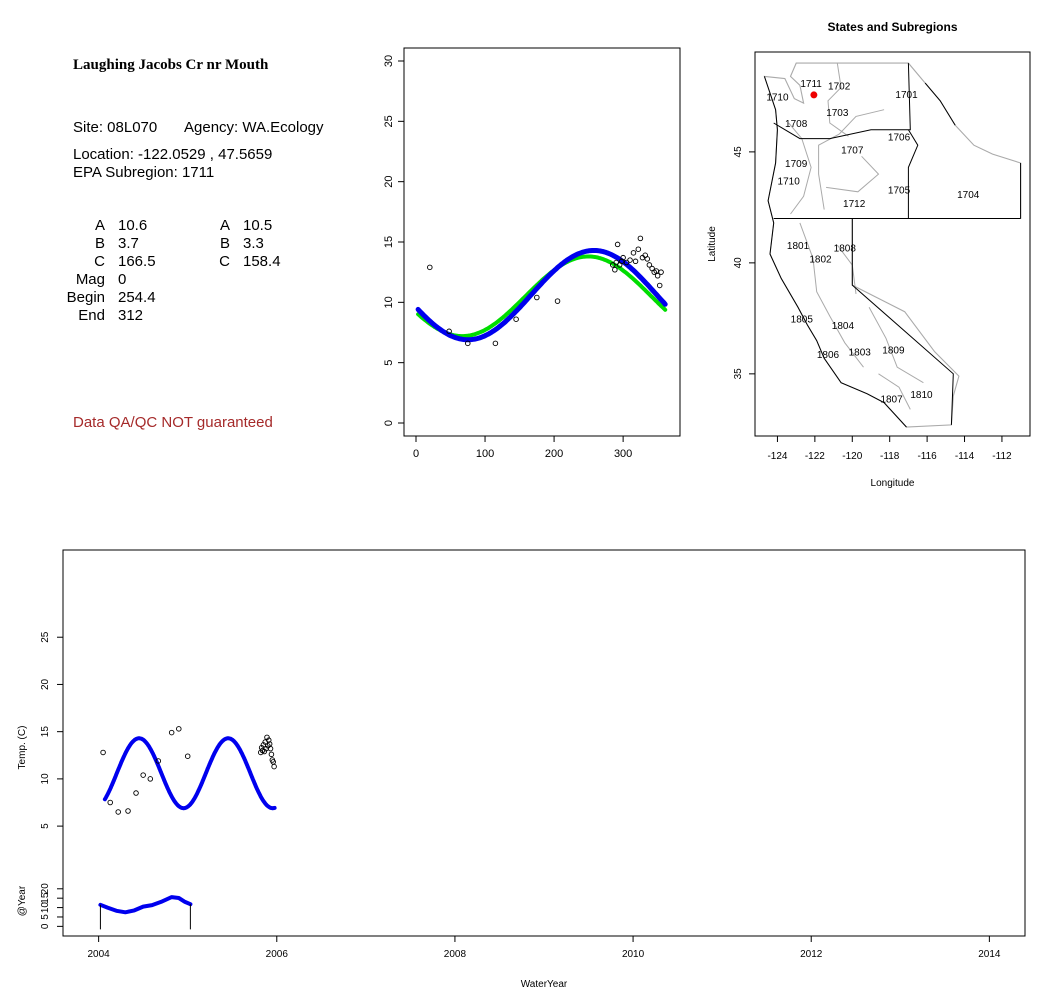 This screenshot has width=1038, height=1001. Describe the element at coordinates (455, 954) in the screenshot. I see `x-tick-label: 2008` at that location.